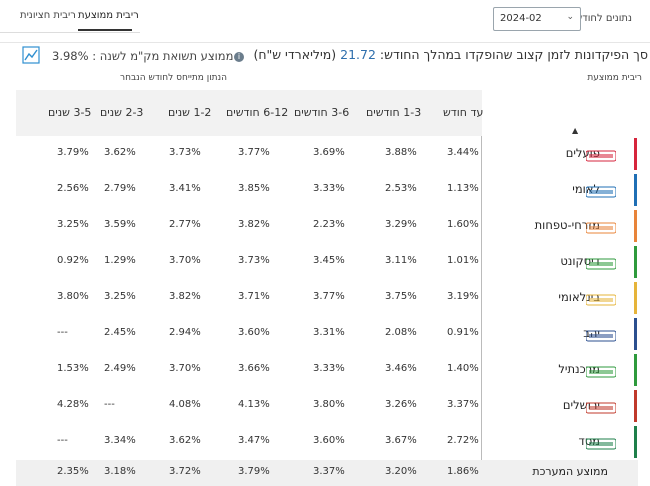  I want to click on table-cell: 1.01%, so click(463, 260).